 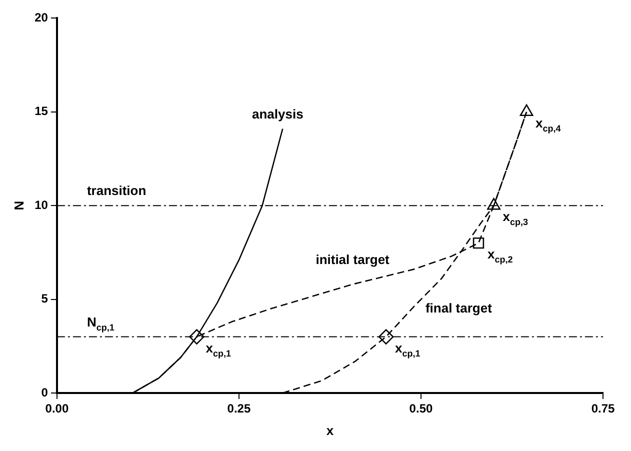 I want to click on y-tick-label: 10, so click(x=41, y=205).